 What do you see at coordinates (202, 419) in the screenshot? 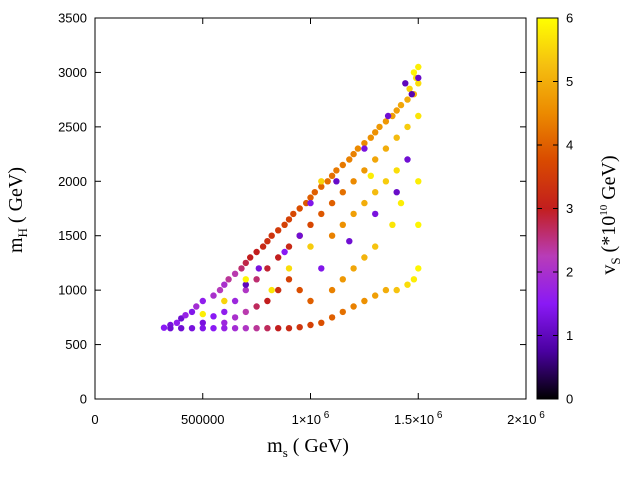
I see `x-tick-label: 500000` at bounding box center [202, 419].